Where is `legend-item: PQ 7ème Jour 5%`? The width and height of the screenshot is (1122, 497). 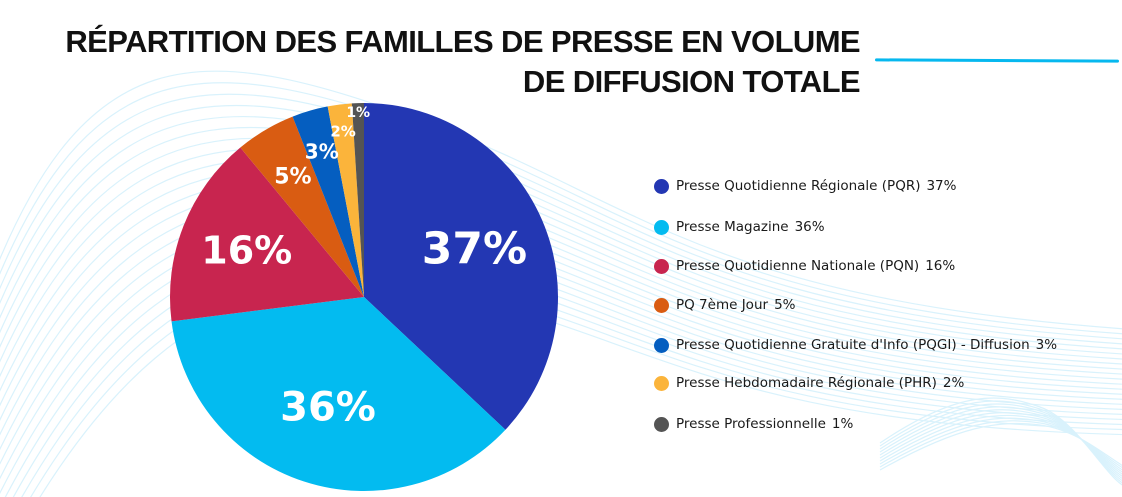 legend-item: PQ 7ème Jour 5% is located at coordinates (724, 305).